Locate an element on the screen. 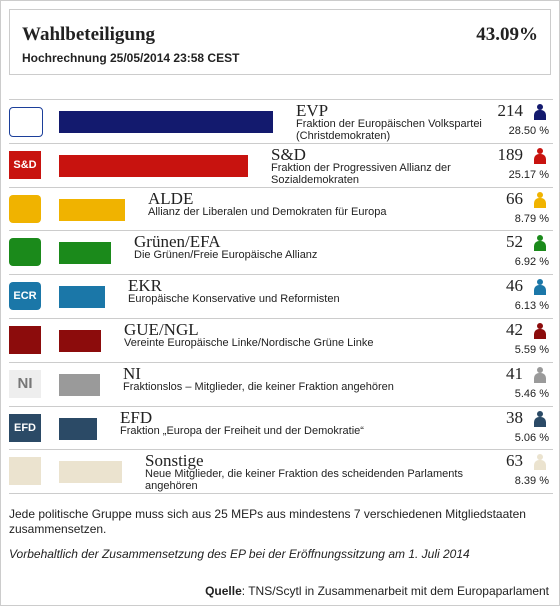 The image size is (560, 606). group-name: Sonstige is located at coordinates (174, 461).